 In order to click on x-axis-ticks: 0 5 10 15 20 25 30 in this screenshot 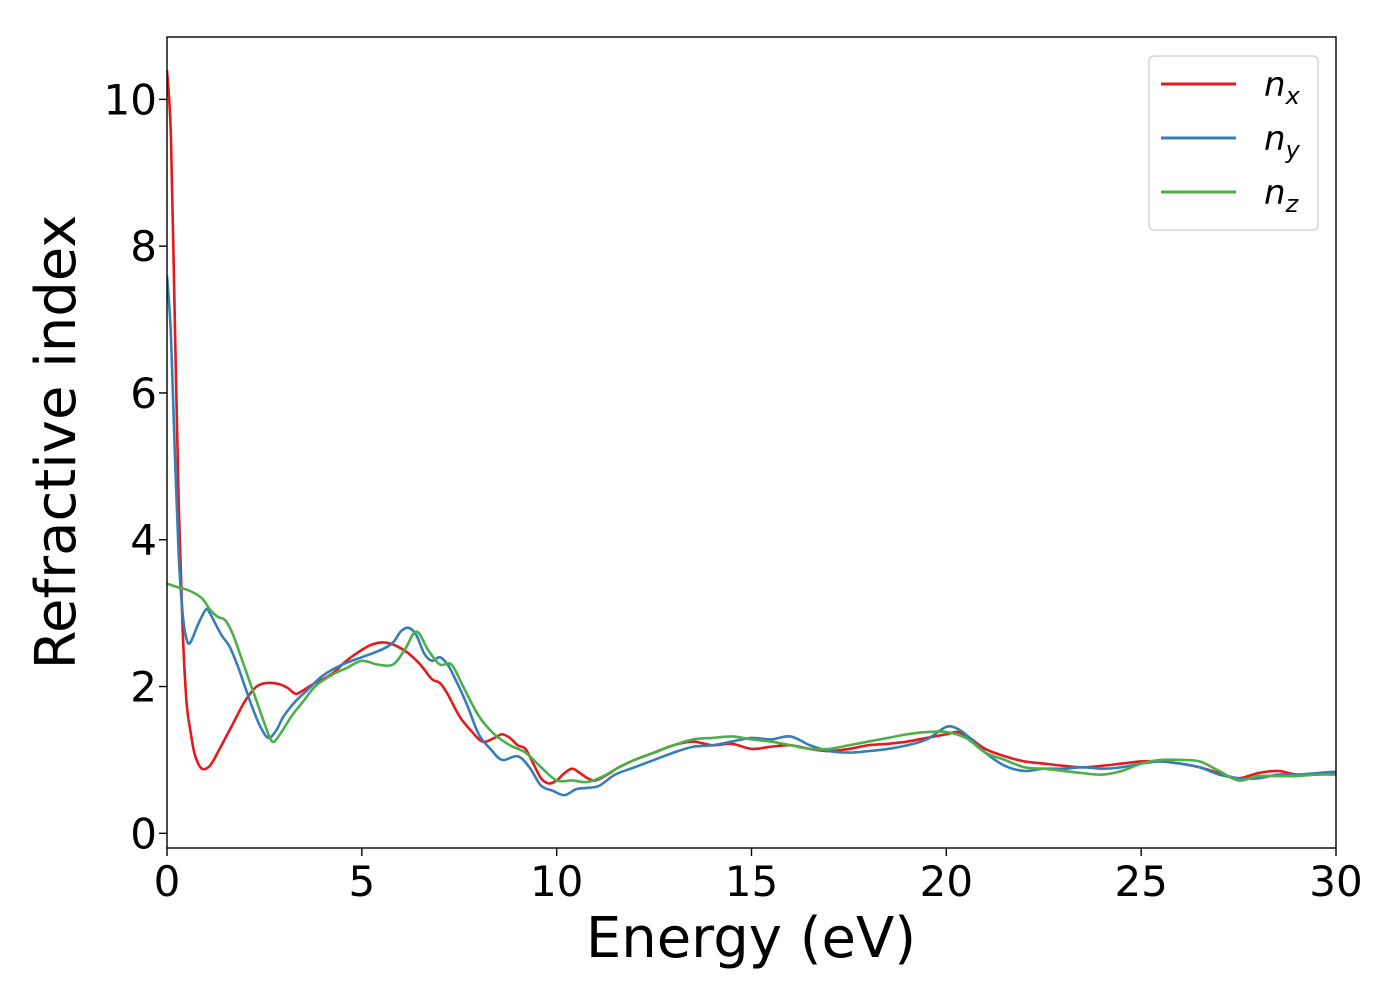, I will do `click(758, 877)`.